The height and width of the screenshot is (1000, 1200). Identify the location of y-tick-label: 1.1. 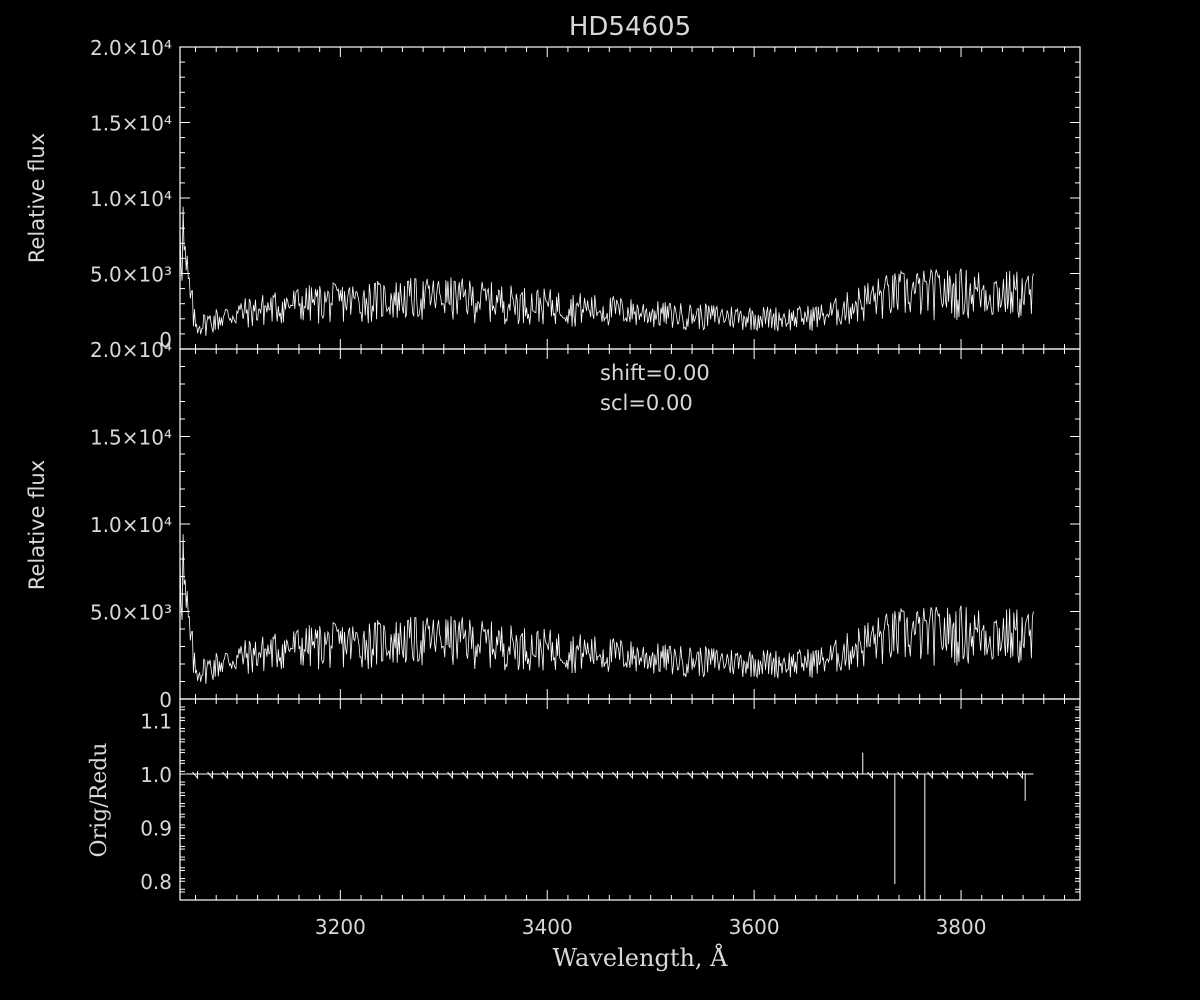
(156, 721).